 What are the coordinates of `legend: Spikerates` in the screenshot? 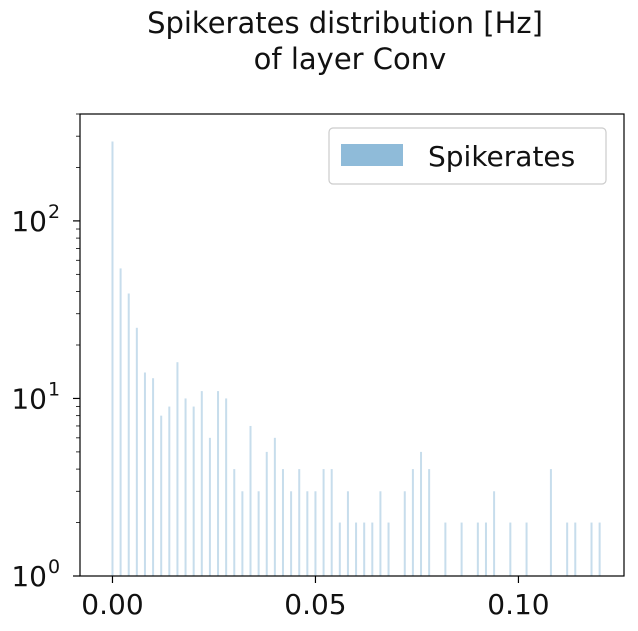 It's located at (467, 156).